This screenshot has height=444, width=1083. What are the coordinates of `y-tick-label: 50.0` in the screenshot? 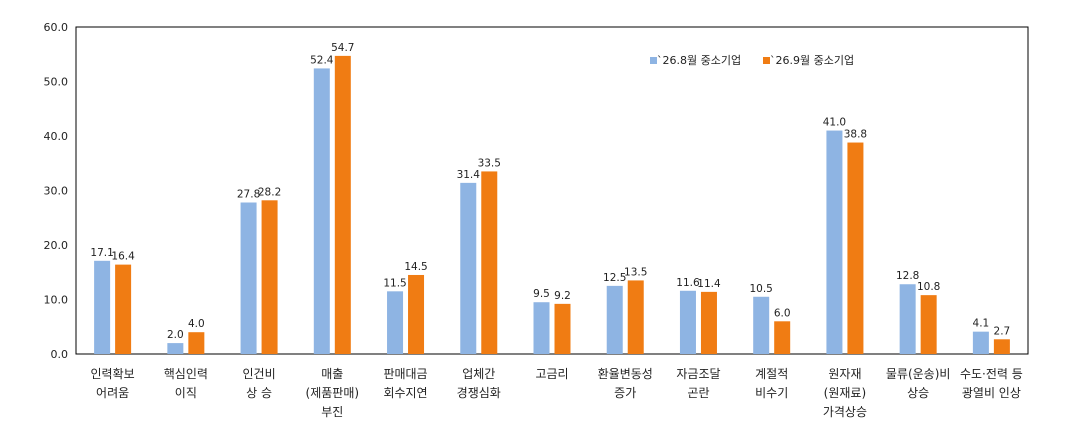 It's located at (56, 82).